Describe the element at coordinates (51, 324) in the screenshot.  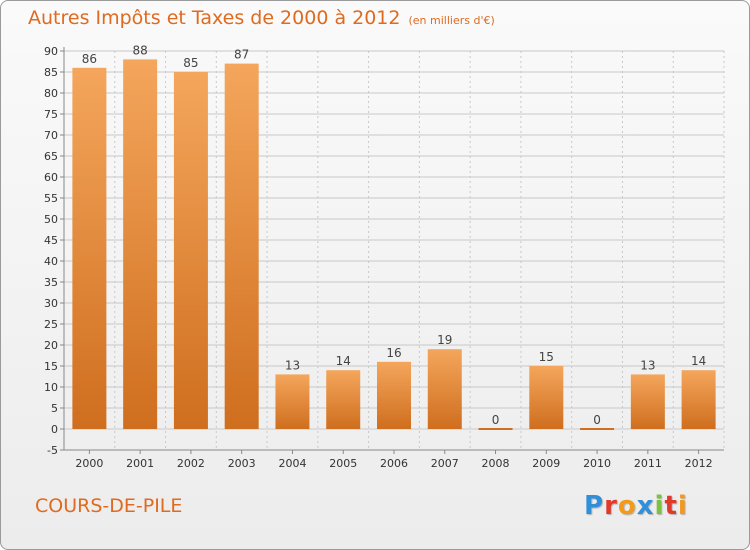
I see `y-tick-label: 25` at that location.